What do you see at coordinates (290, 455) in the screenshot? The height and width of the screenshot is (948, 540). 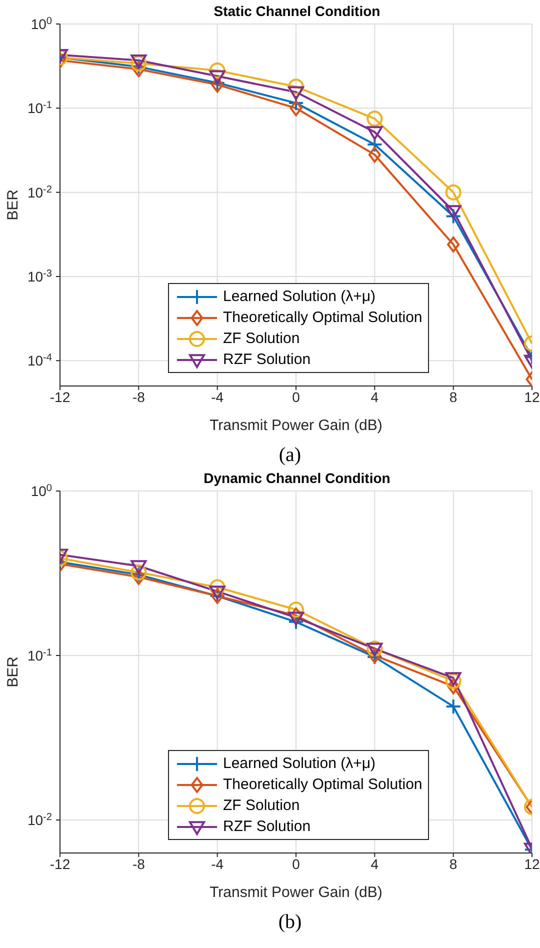 I see `text: (a)` at bounding box center [290, 455].